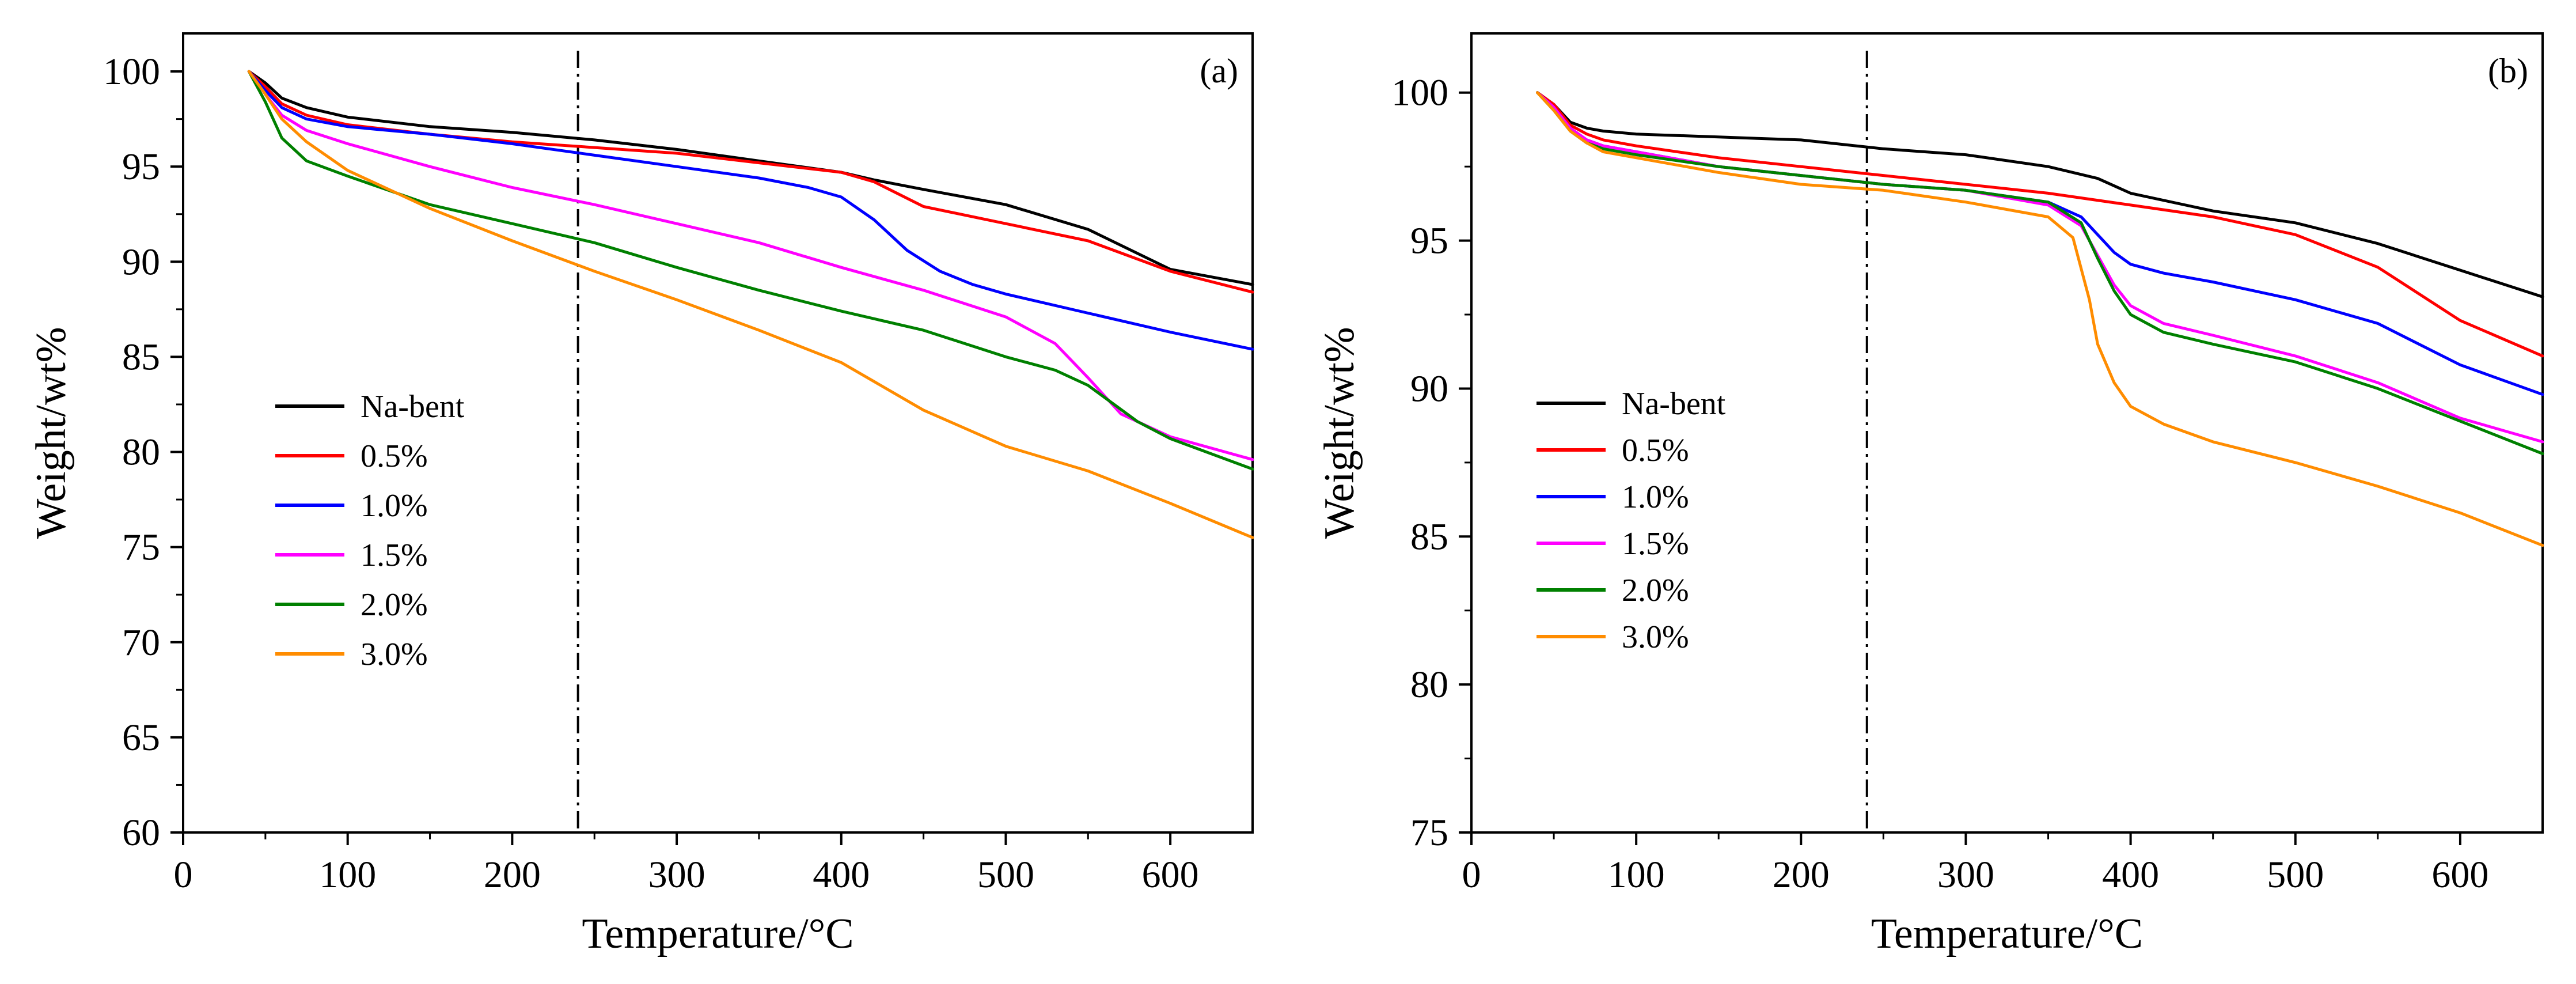  What do you see at coordinates (141, 833) in the screenshot?
I see `y-tick-label: 60` at bounding box center [141, 833].